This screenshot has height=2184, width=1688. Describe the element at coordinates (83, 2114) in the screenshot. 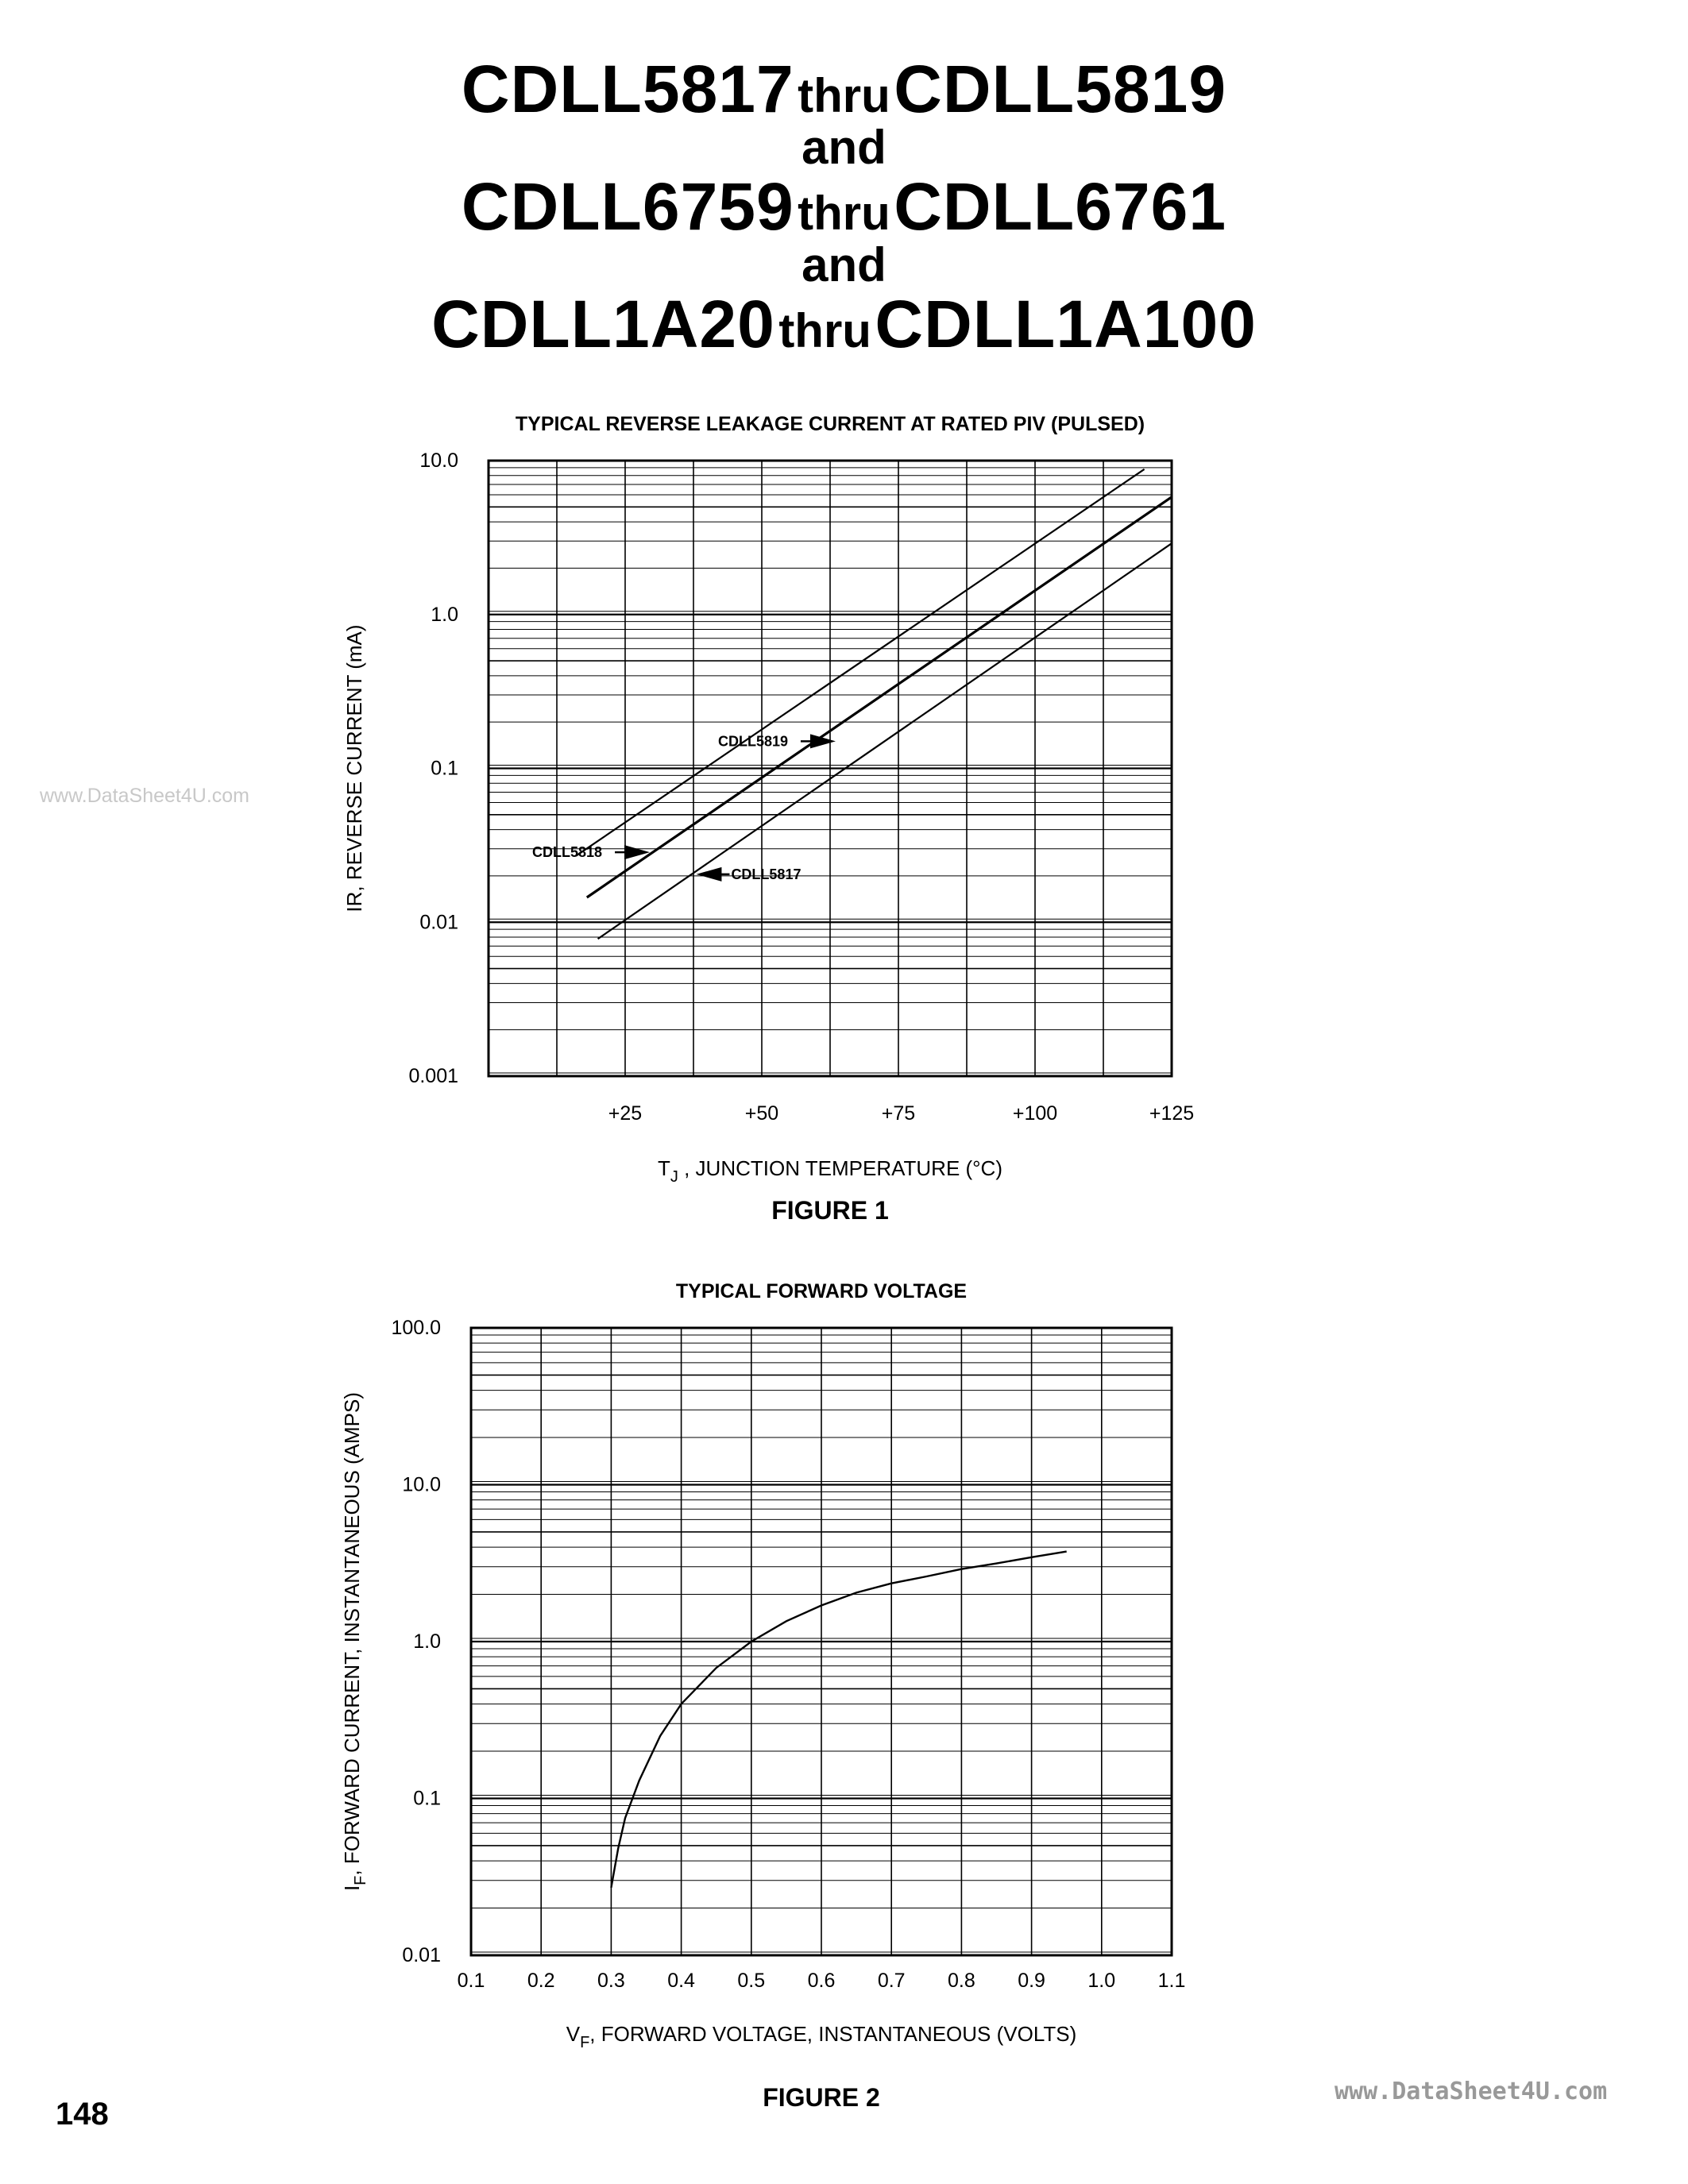

I see `page-number: 148` at that location.